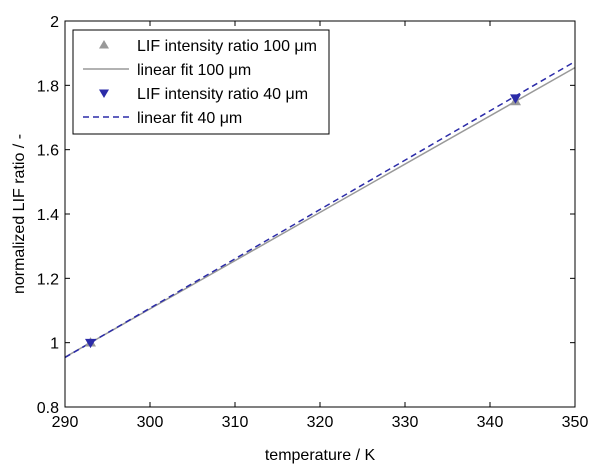 This screenshot has height=465, width=590. What do you see at coordinates (490, 422) in the screenshot?
I see `x-tick-label: 340` at bounding box center [490, 422].